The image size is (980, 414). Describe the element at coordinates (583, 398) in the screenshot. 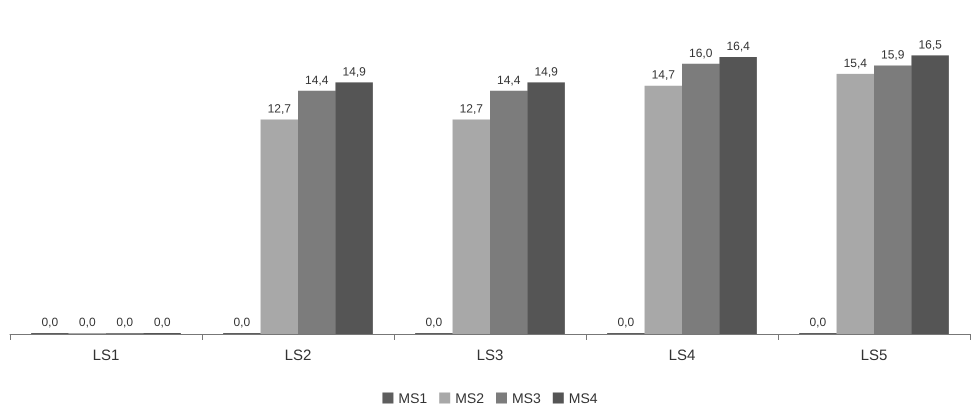

I see `legend-label: MS4` at that location.